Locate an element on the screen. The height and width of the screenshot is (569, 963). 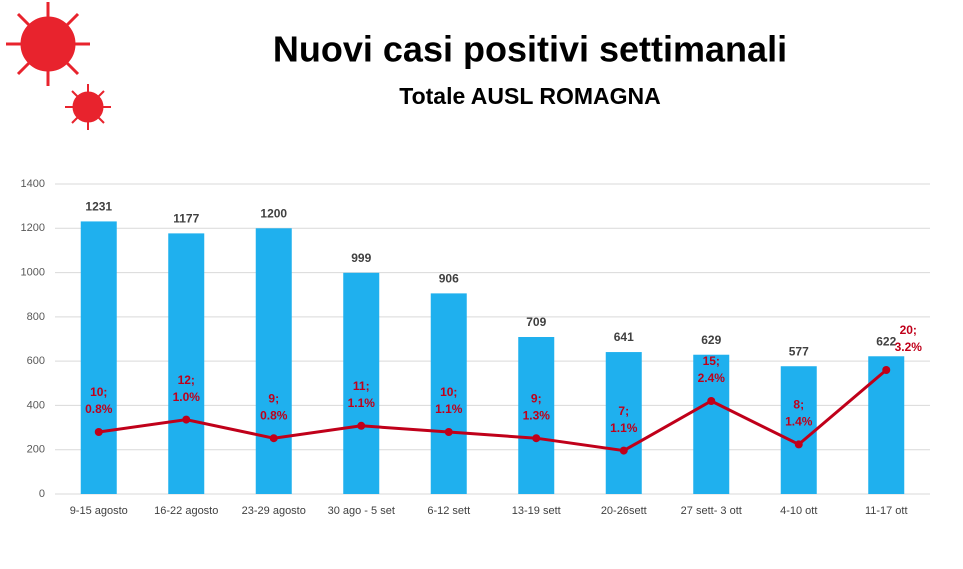
chart-subtitle: Totale AUSL ROMAGNA is located at coordinates (530, 96).